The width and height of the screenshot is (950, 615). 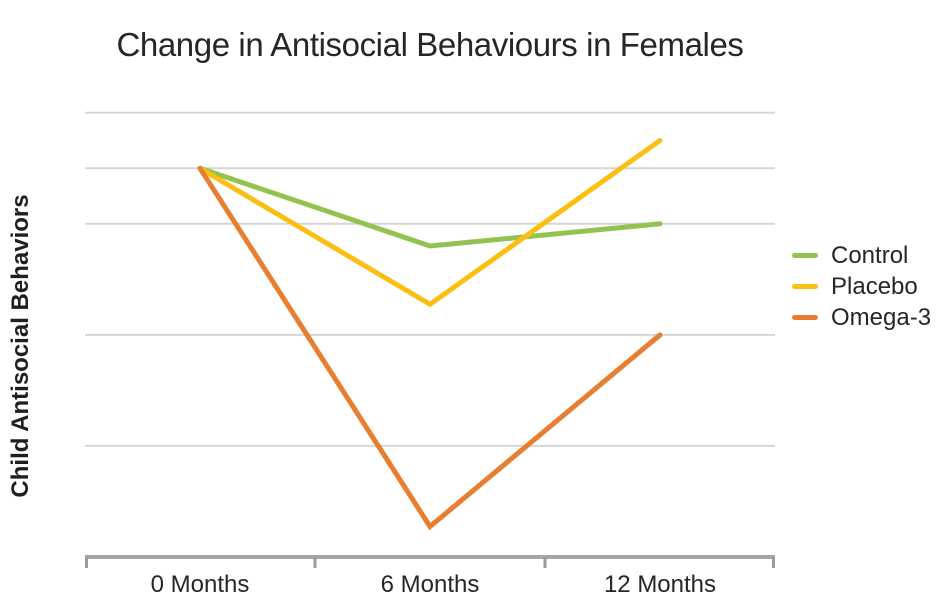 I want to click on y-axis-label: Child Antisocial Behaviors, so click(x=20, y=346).